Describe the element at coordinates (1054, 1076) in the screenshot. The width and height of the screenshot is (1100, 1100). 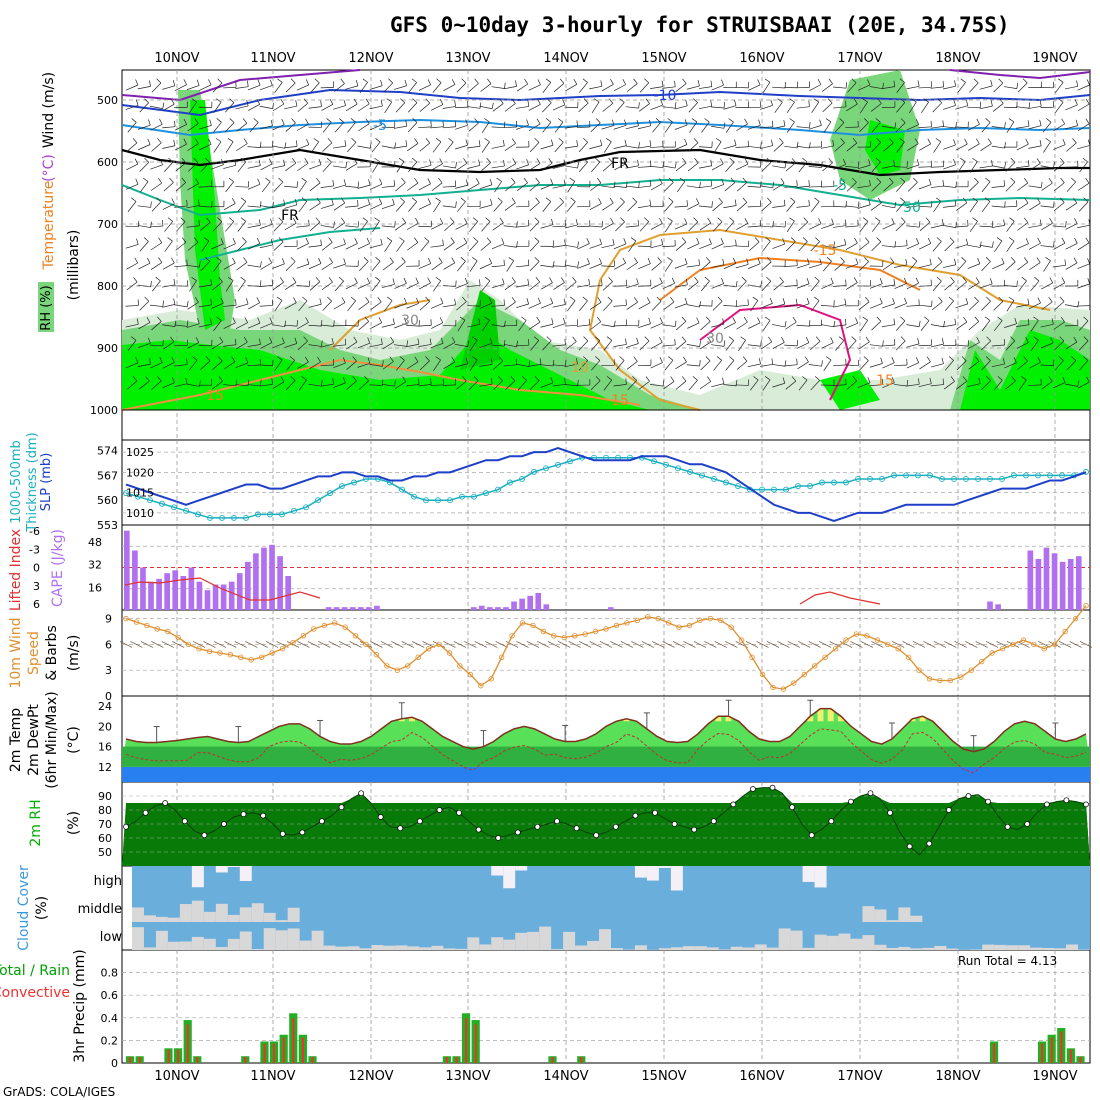
I see `date-label-bottom: 19NOV` at that location.